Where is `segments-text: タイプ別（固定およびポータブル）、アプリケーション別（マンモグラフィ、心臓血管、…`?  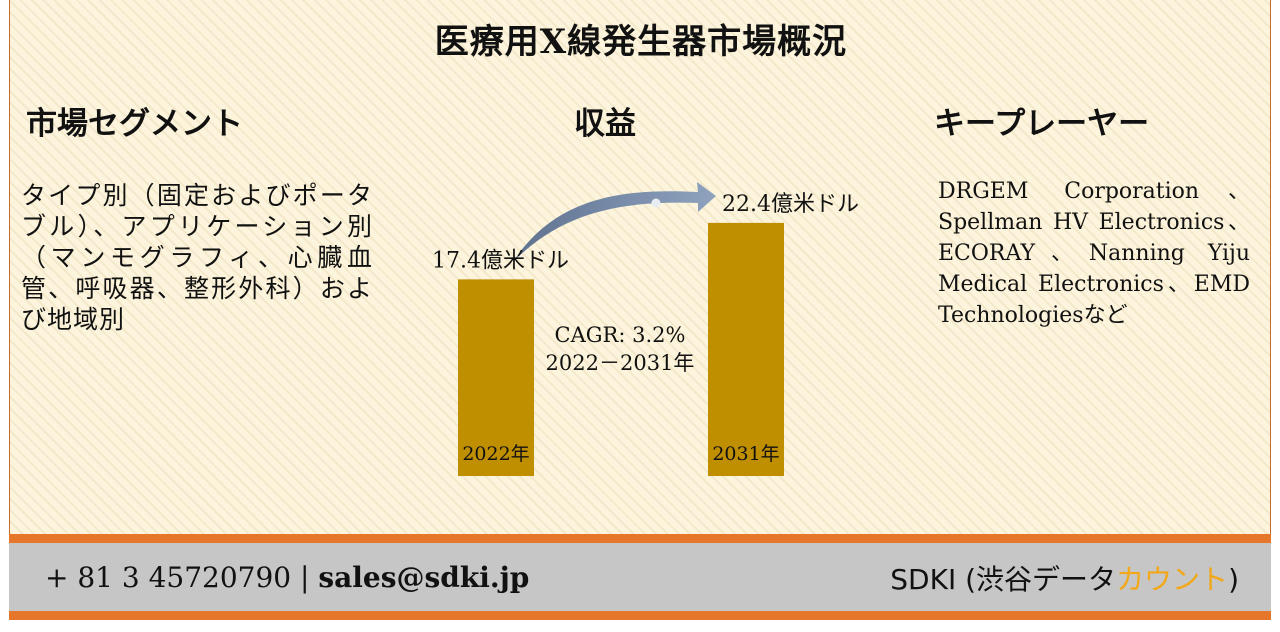
segments-text: タイプ別（固定およびポータブル）、アプリケーション別（マンモグラフィ、心臓血管、… is located at coordinates (197, 257).